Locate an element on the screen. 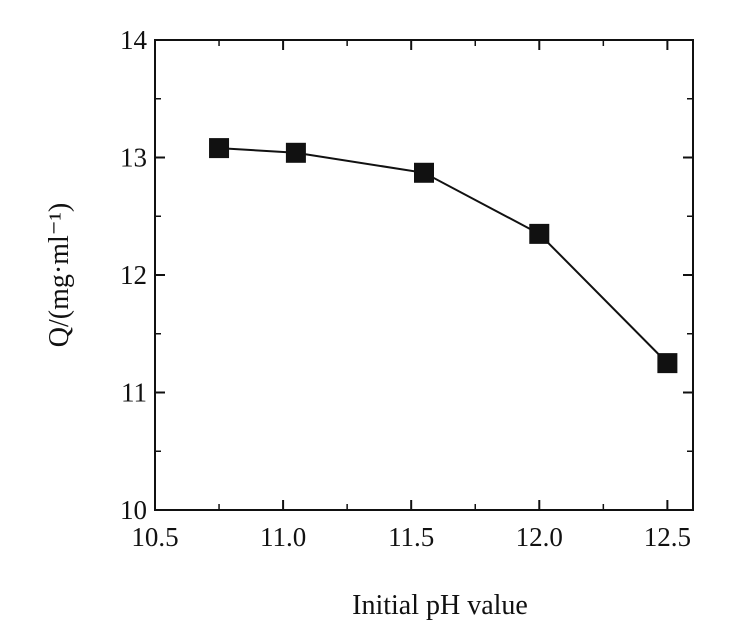  x-tick-label: 11.0 is located at coordinates (283, 537).